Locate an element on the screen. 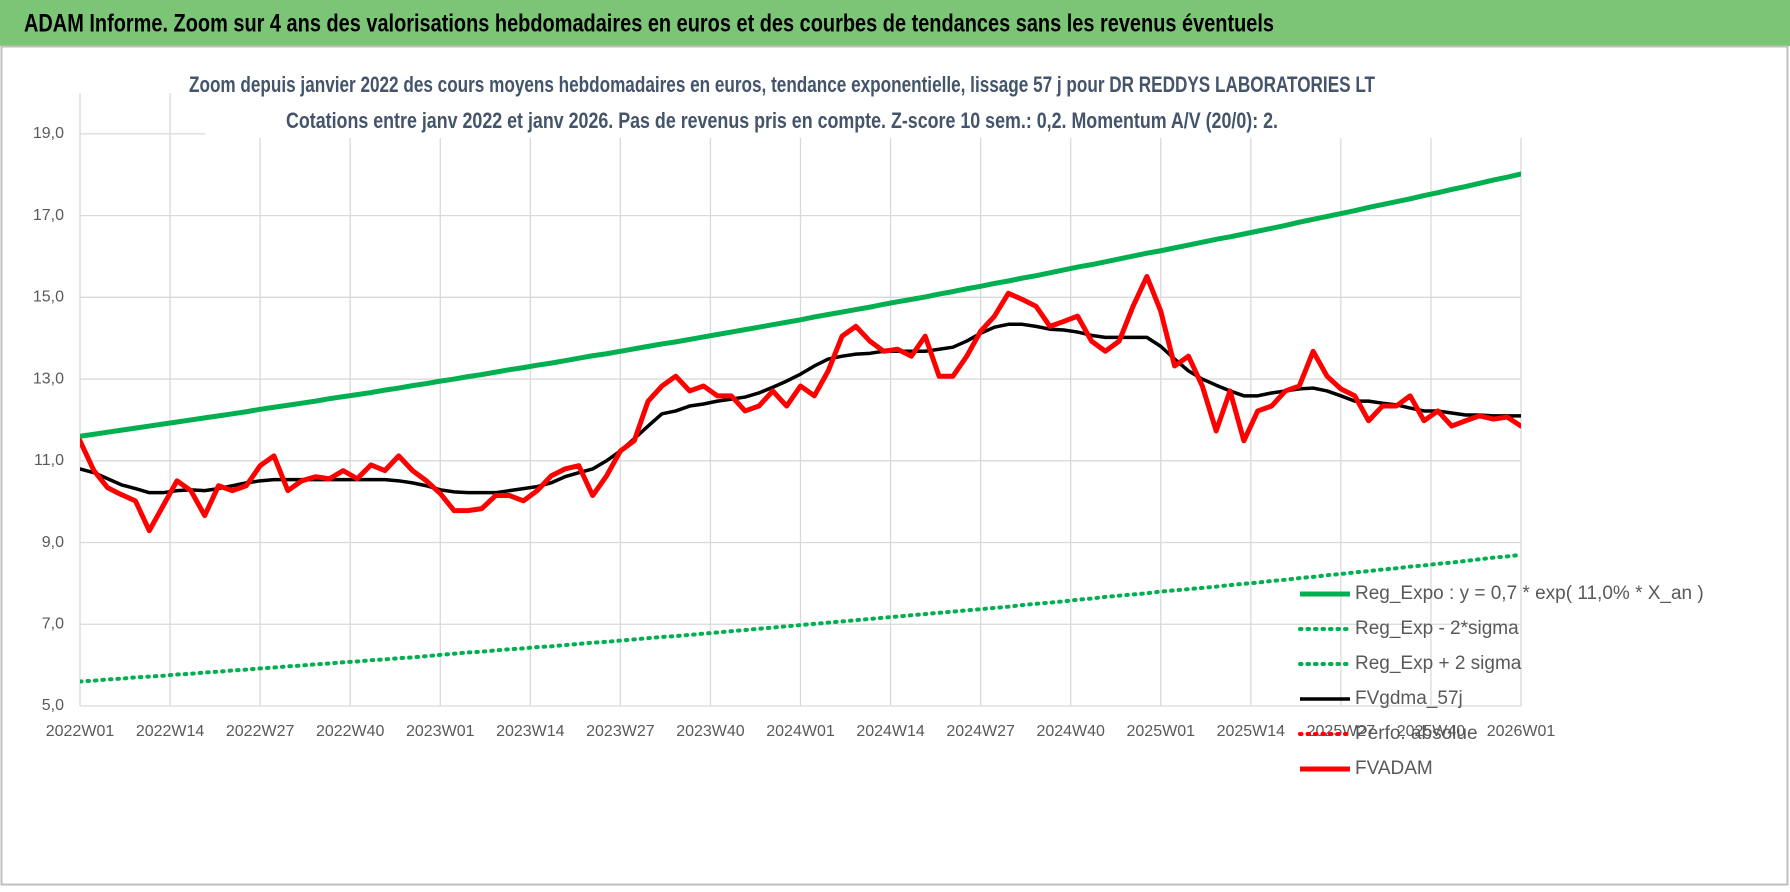 The height and width of the screenshot is (892, 1790). x-tick-label: 2023W14 is located at coordinates (530, 731).